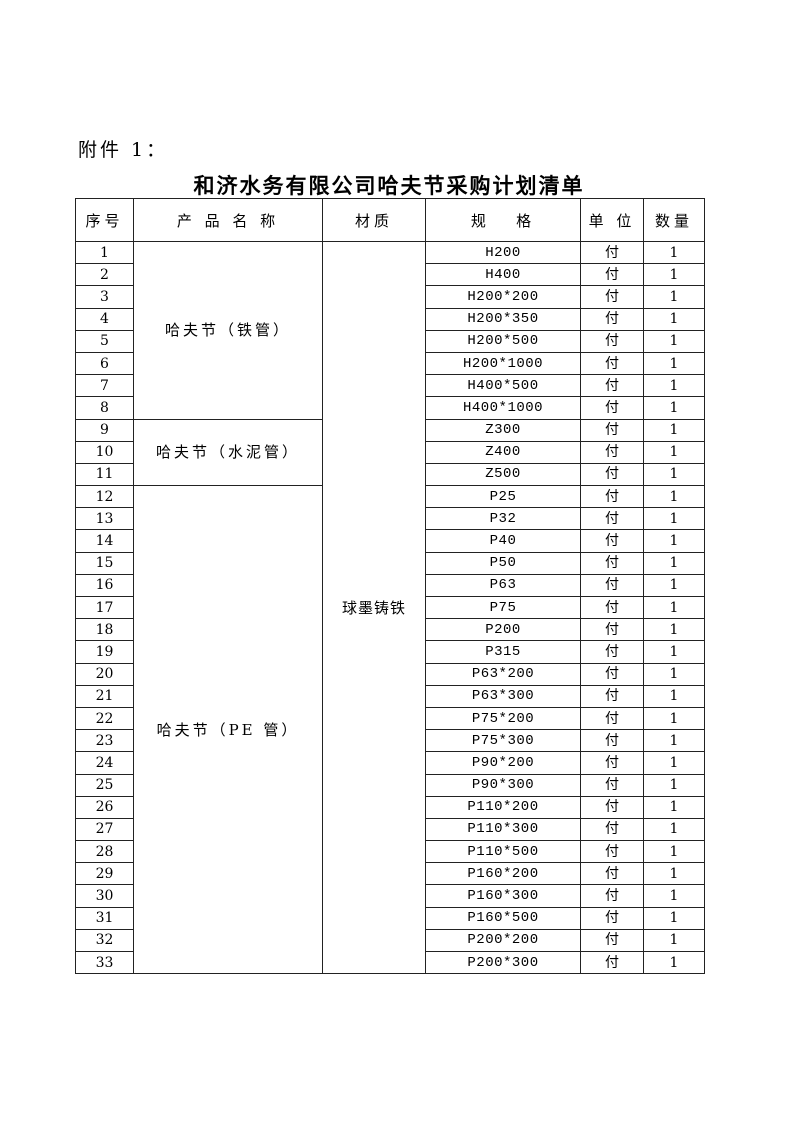  Describe the element at coordinates (503, 630) in the screenshot. I see `spec-cell: P200` at that location.